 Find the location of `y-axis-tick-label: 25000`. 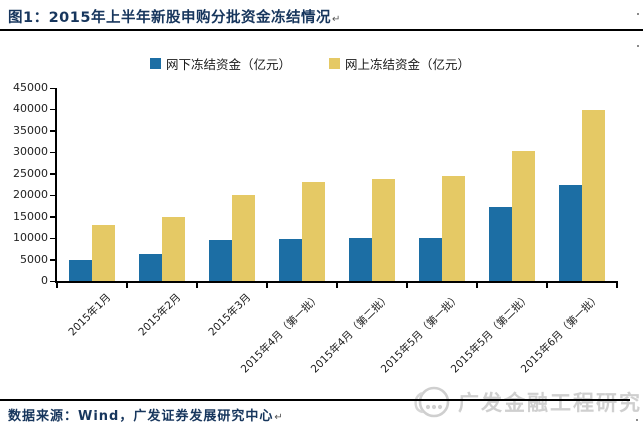

y-axis-tick-label: 25000 is located at coordinates (30, 173).